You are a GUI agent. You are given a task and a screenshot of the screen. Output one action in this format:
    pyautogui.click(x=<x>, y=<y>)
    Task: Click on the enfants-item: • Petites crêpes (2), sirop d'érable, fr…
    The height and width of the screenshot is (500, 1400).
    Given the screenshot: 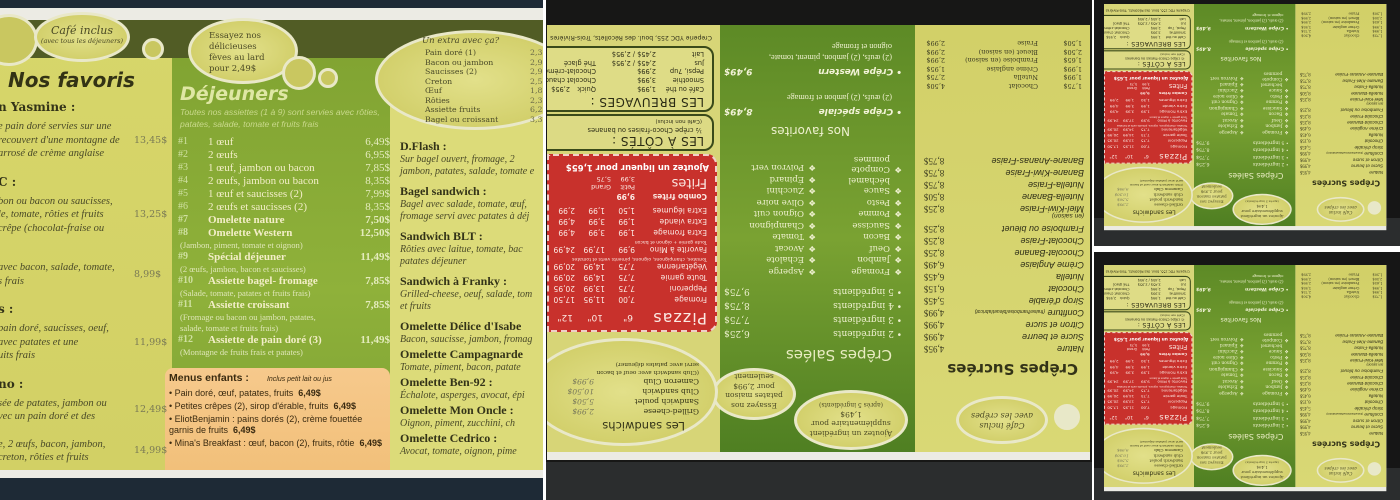 What is the action you would take?
    pyautogui.click(x=277, y=406)
    